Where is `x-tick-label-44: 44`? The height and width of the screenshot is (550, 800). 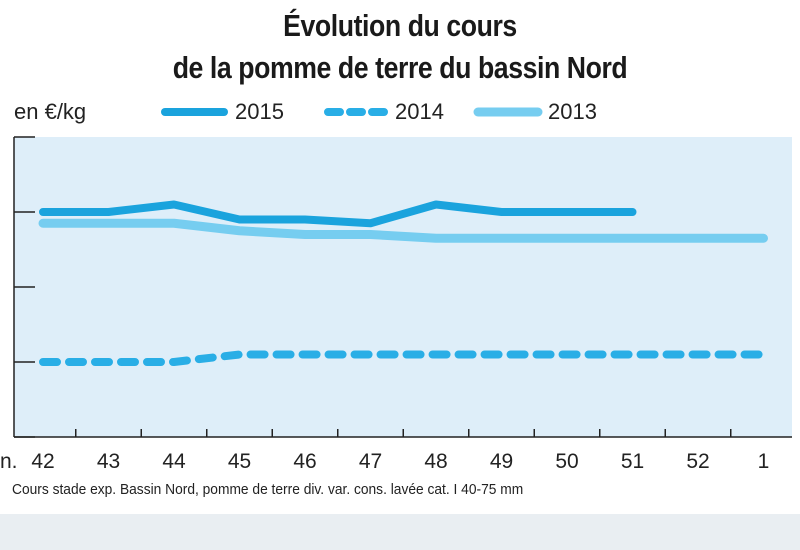
x-tick-label-44: 44 is located at coordinates (174, 461).